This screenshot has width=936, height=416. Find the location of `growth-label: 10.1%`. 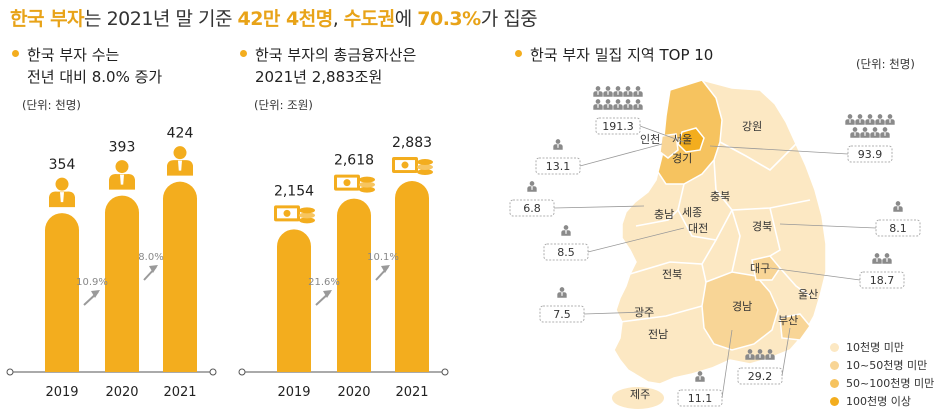

growth-label: 10.1% is located at coordinates (383, 257).